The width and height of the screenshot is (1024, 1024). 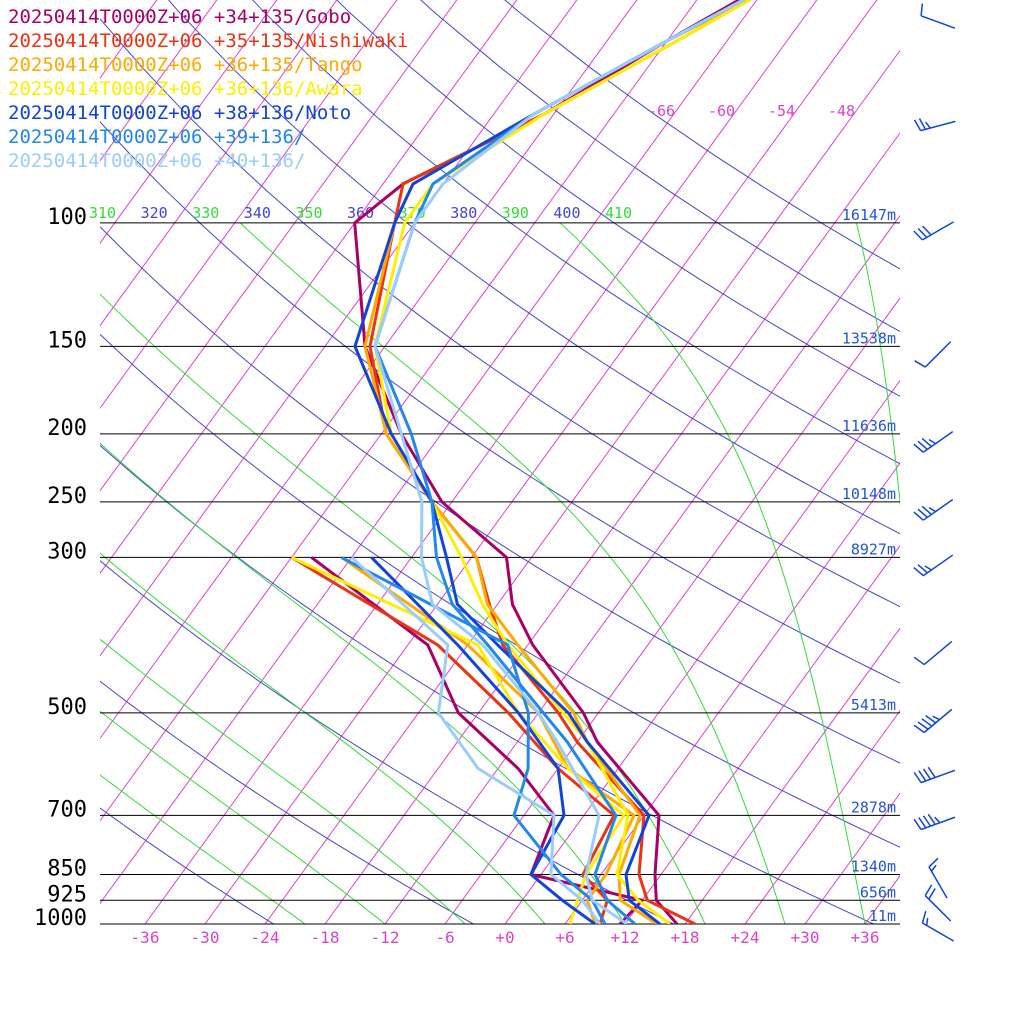 What do you see at coordinates (265, 937) in the screenshot?
I see `temperature-tick-label: -24` at bounding box center [265, 937].